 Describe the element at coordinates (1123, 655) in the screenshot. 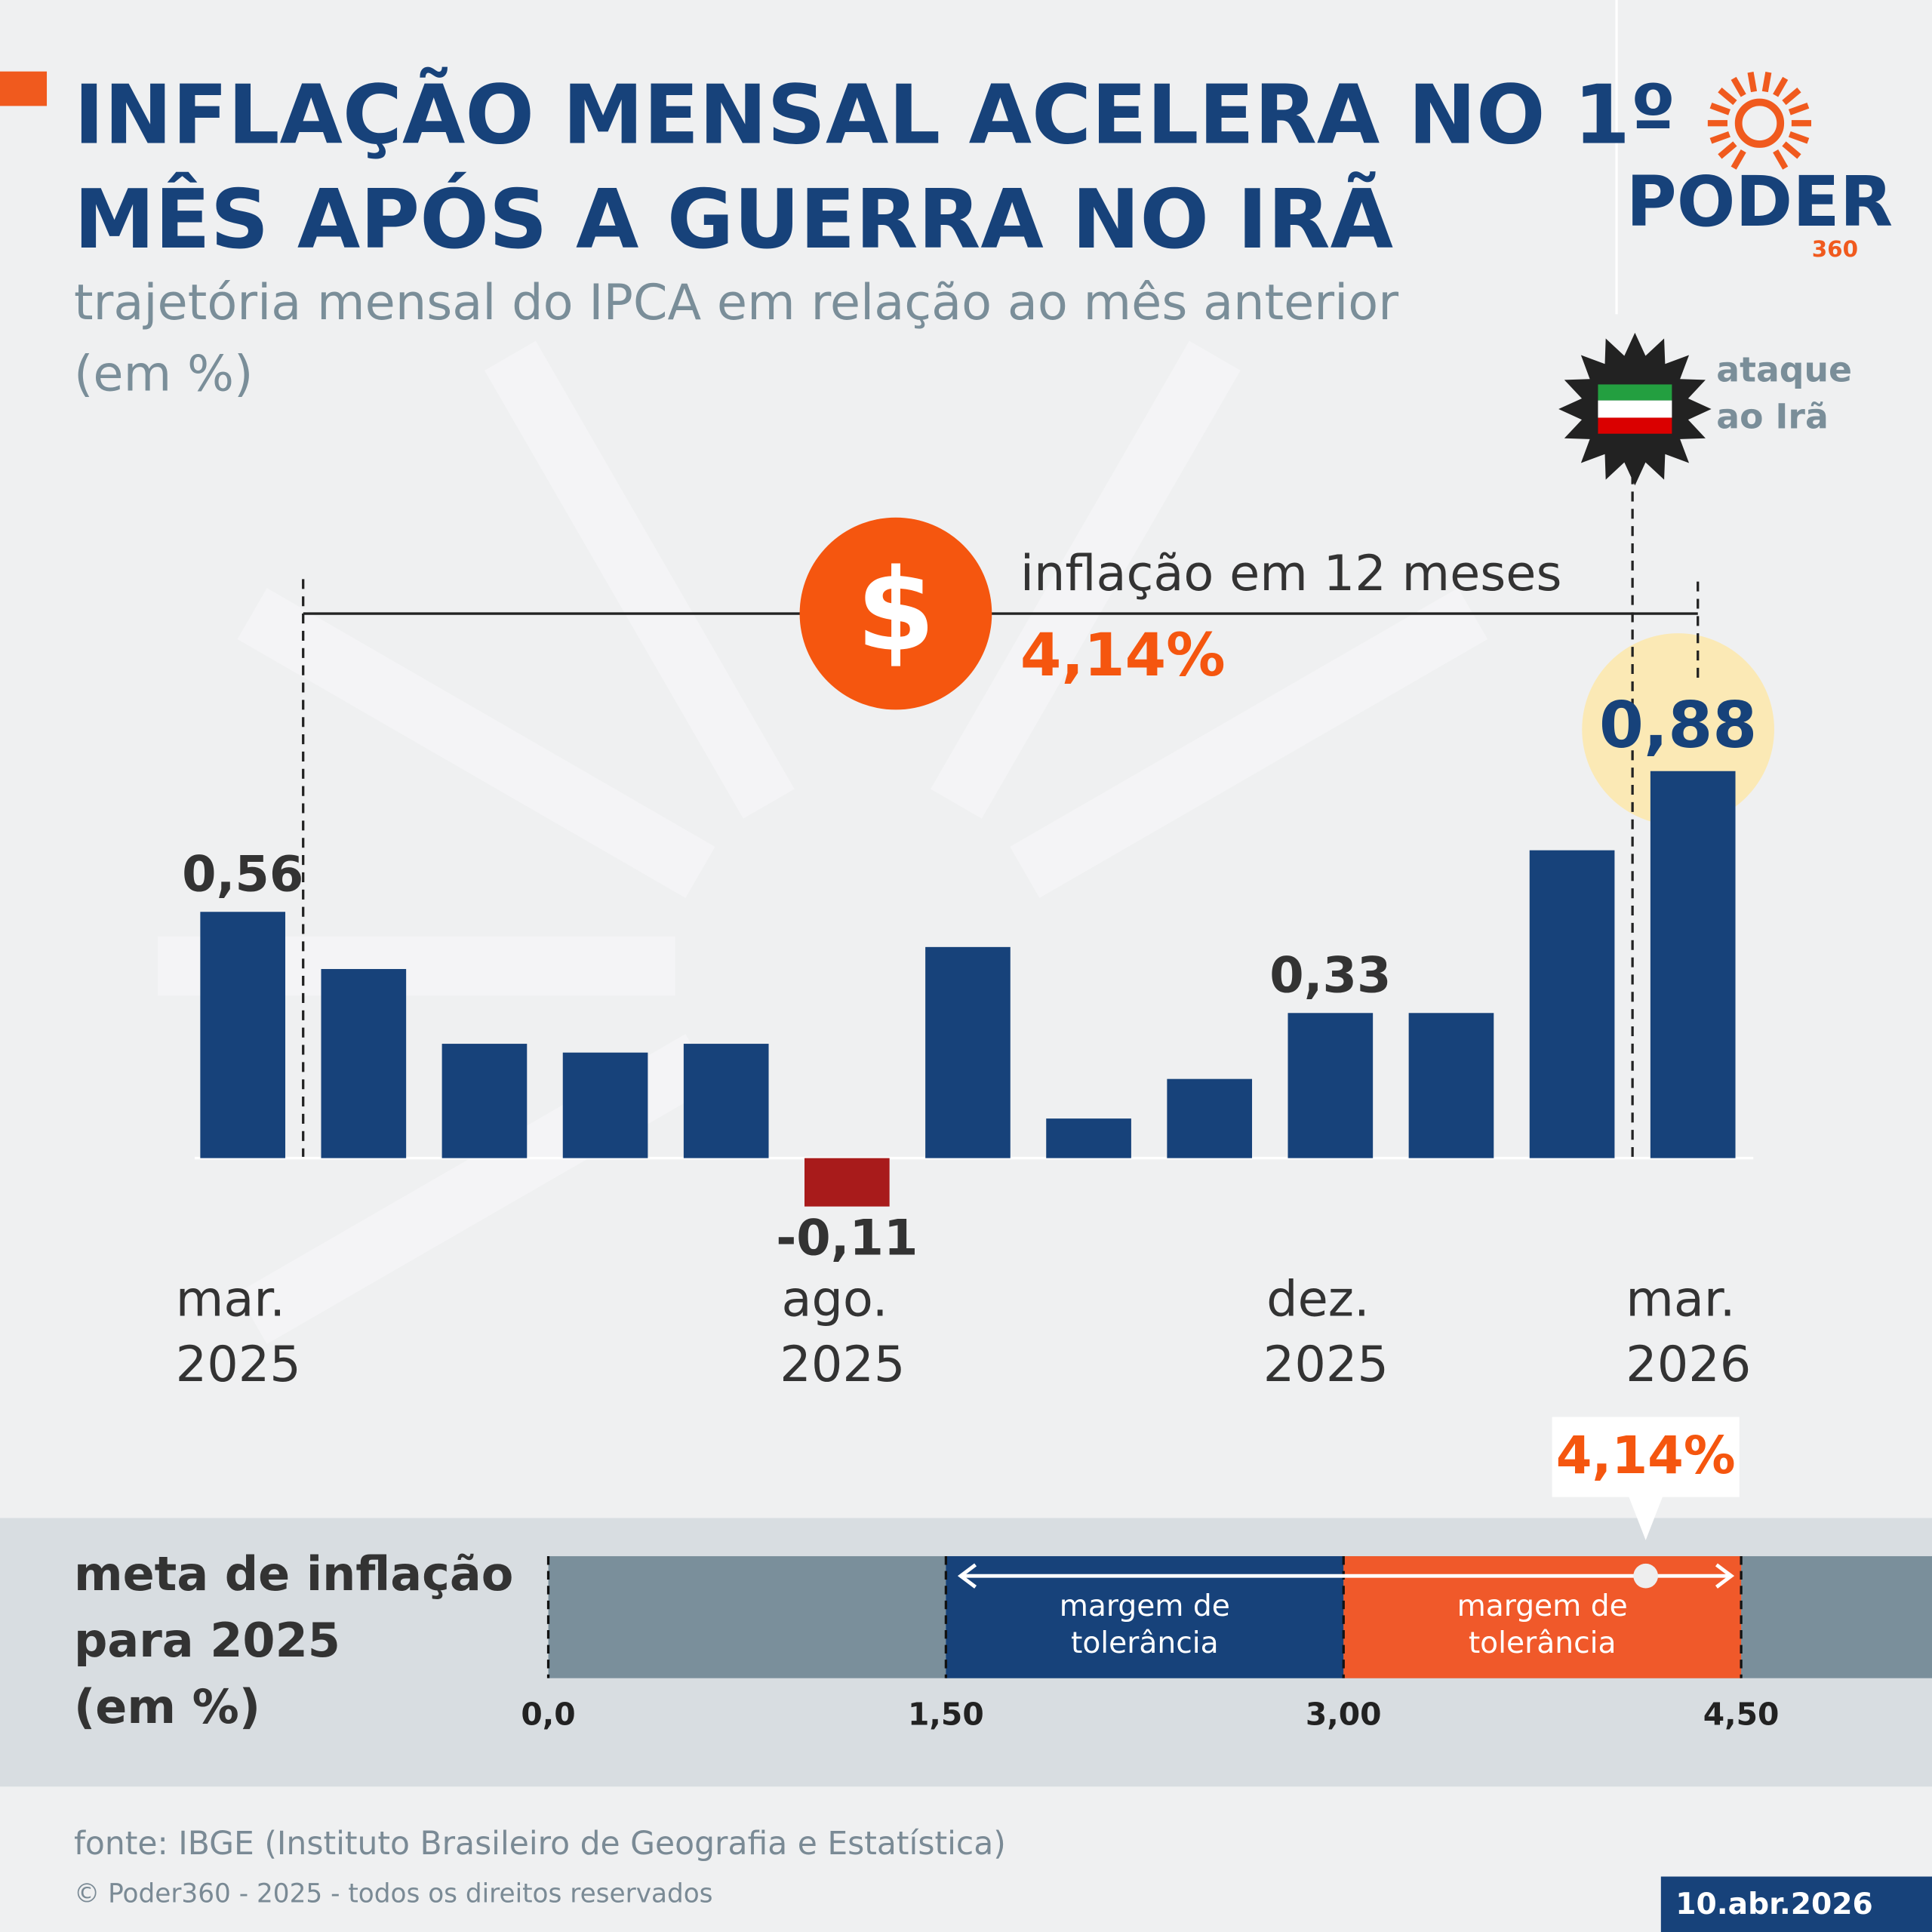

I see `annotation-value: 4,14%` at that location.